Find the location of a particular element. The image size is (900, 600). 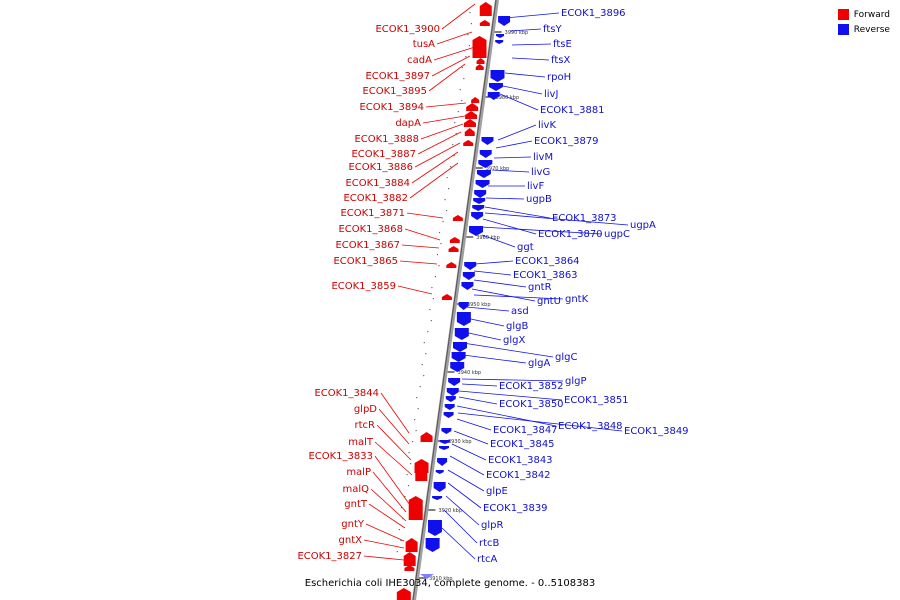

forward-gene-label: tusA is located at coordinates (424, 44).